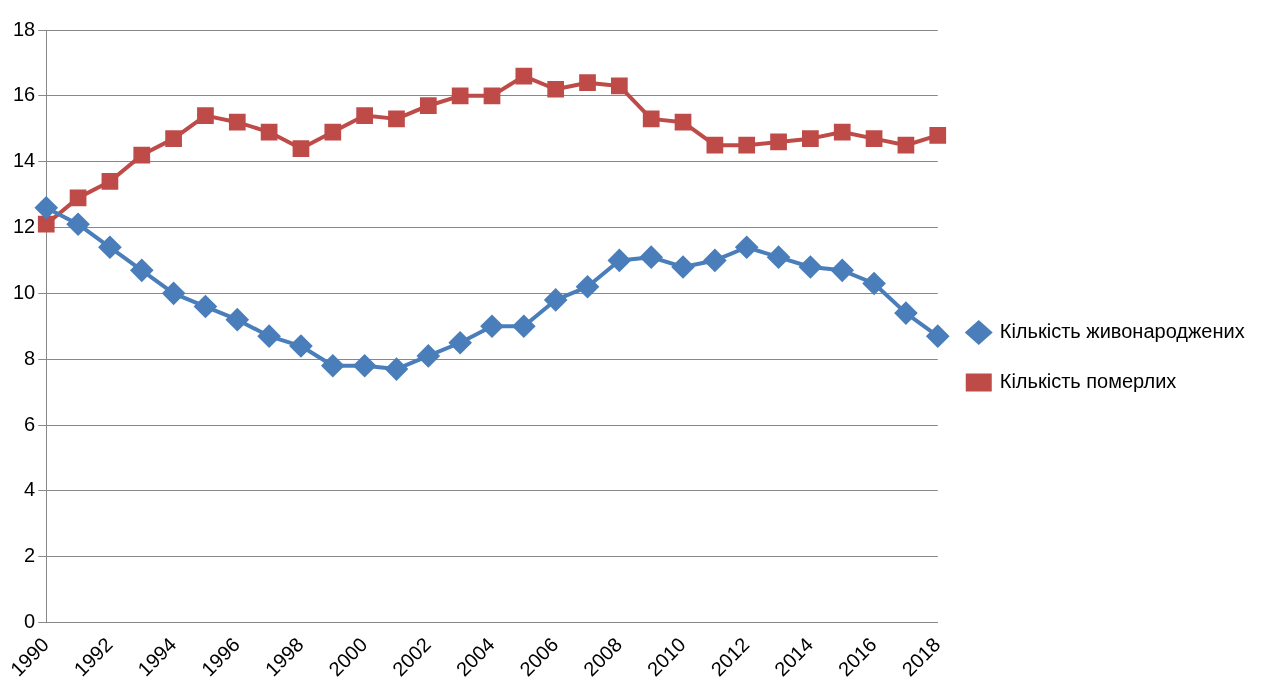 Image resolution: width=1267 pixels, height=695 pixels. Describe the element at coordinates (30, 489) in the screenshot. I see `y-tick-label: 4` at that location.